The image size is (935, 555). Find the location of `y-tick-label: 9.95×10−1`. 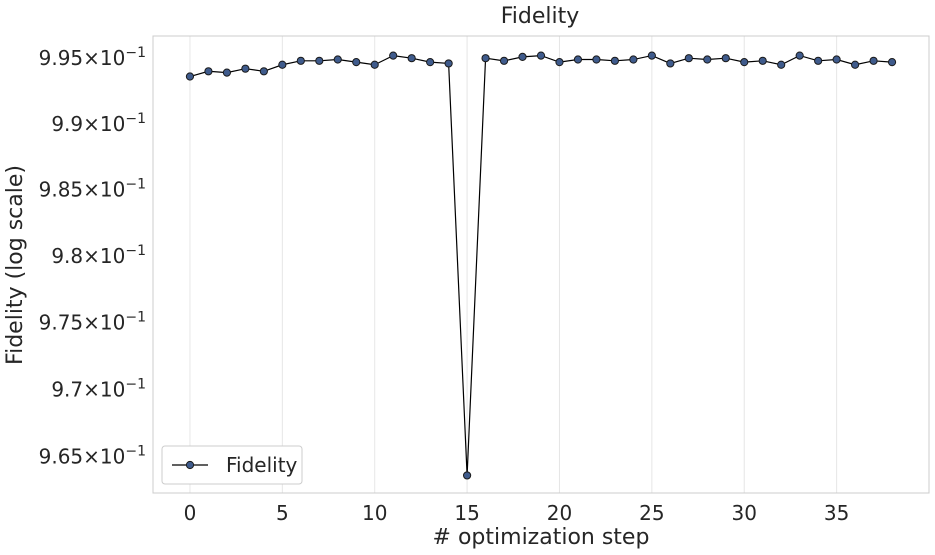

y-tick-label: 9.95×10−1 is located at coordinates (92, 57).